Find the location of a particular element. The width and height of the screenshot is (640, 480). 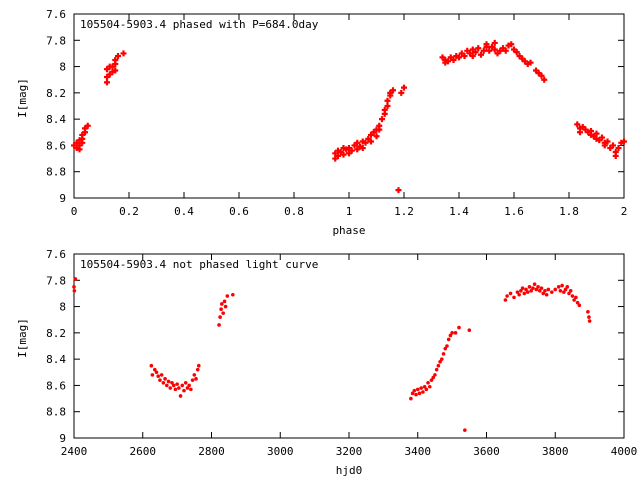

x-tick-label: 3000 is located at coordinates (280, 451).